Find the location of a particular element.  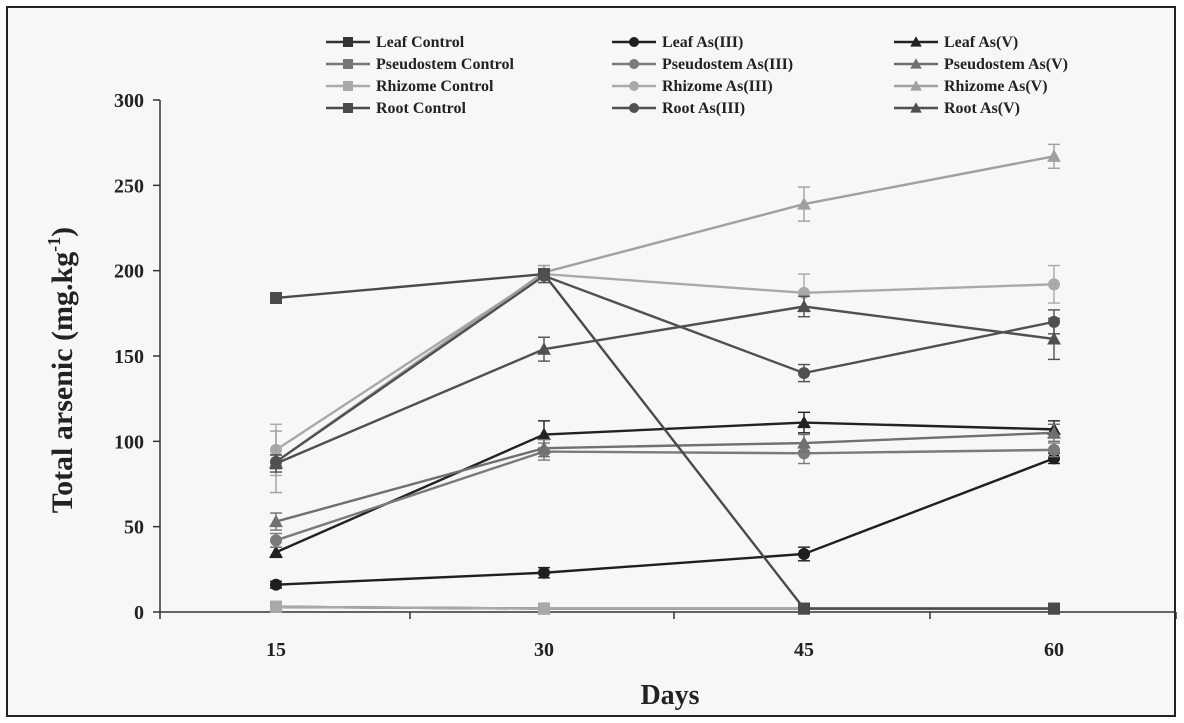

legend-label: Leaf As(III) is located at coordinates (702, 42).